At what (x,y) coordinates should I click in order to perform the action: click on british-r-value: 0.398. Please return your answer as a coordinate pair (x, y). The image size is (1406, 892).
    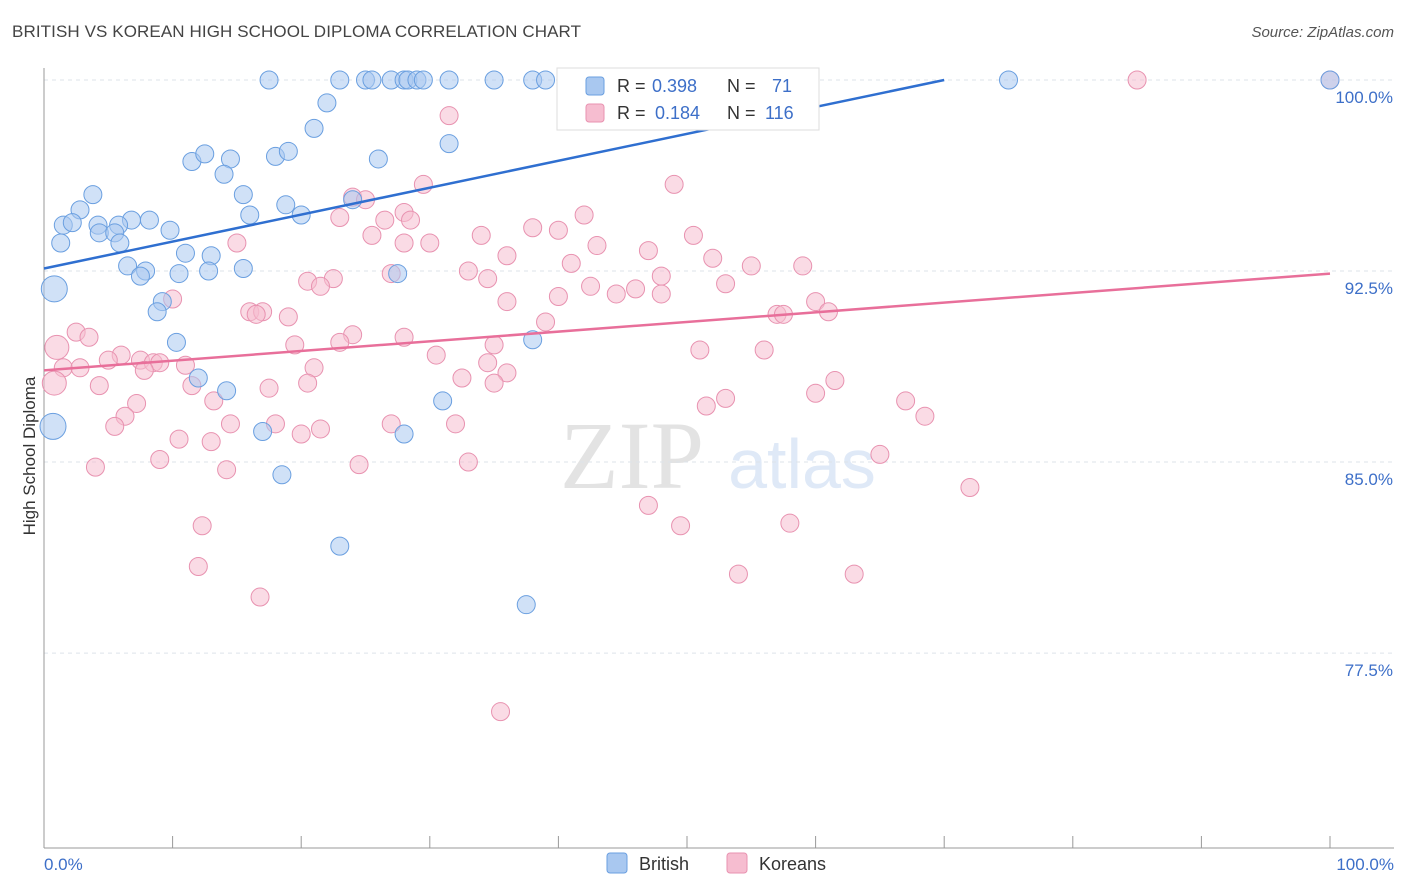
    Looking at the image, I should click on (674, 86).